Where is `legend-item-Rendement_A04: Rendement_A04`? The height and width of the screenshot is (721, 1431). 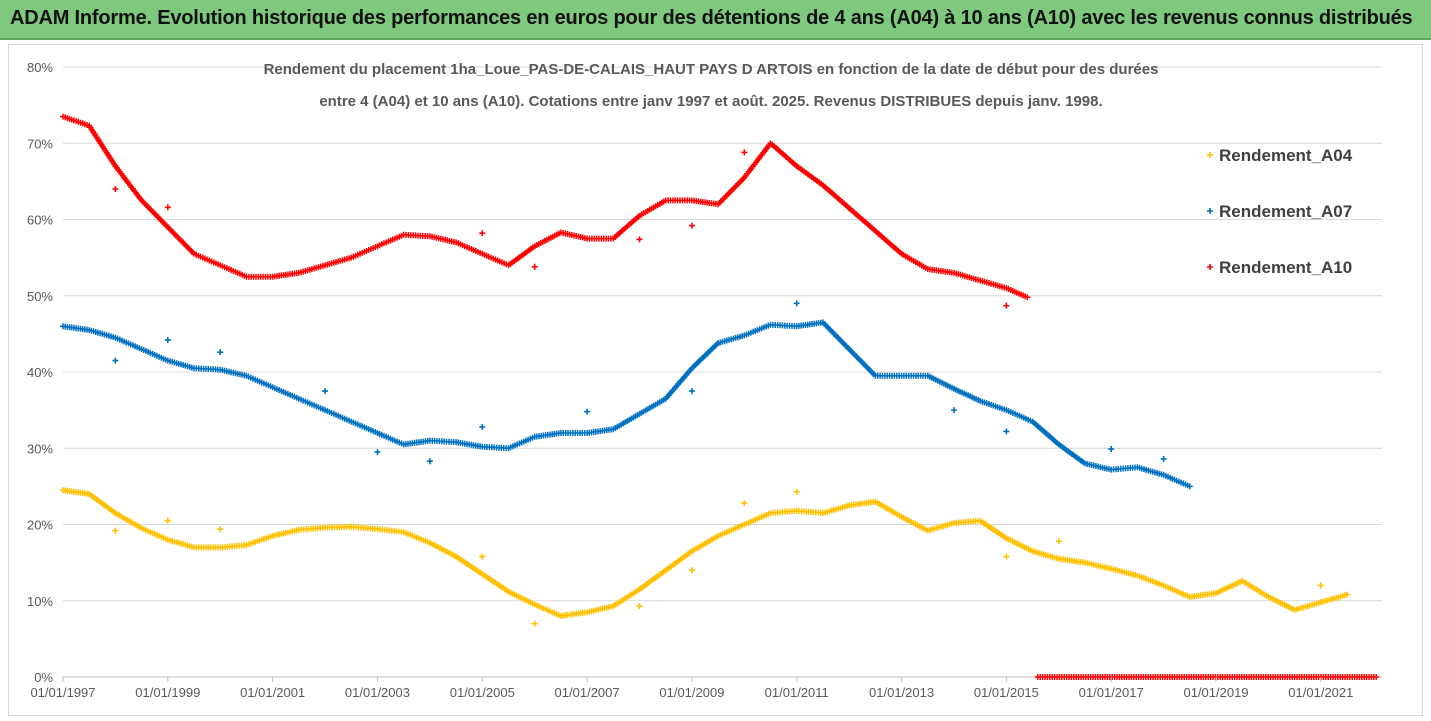
legend-item-Rendement_A04: Rendement_A04 is located at coordinates (1280, 155).